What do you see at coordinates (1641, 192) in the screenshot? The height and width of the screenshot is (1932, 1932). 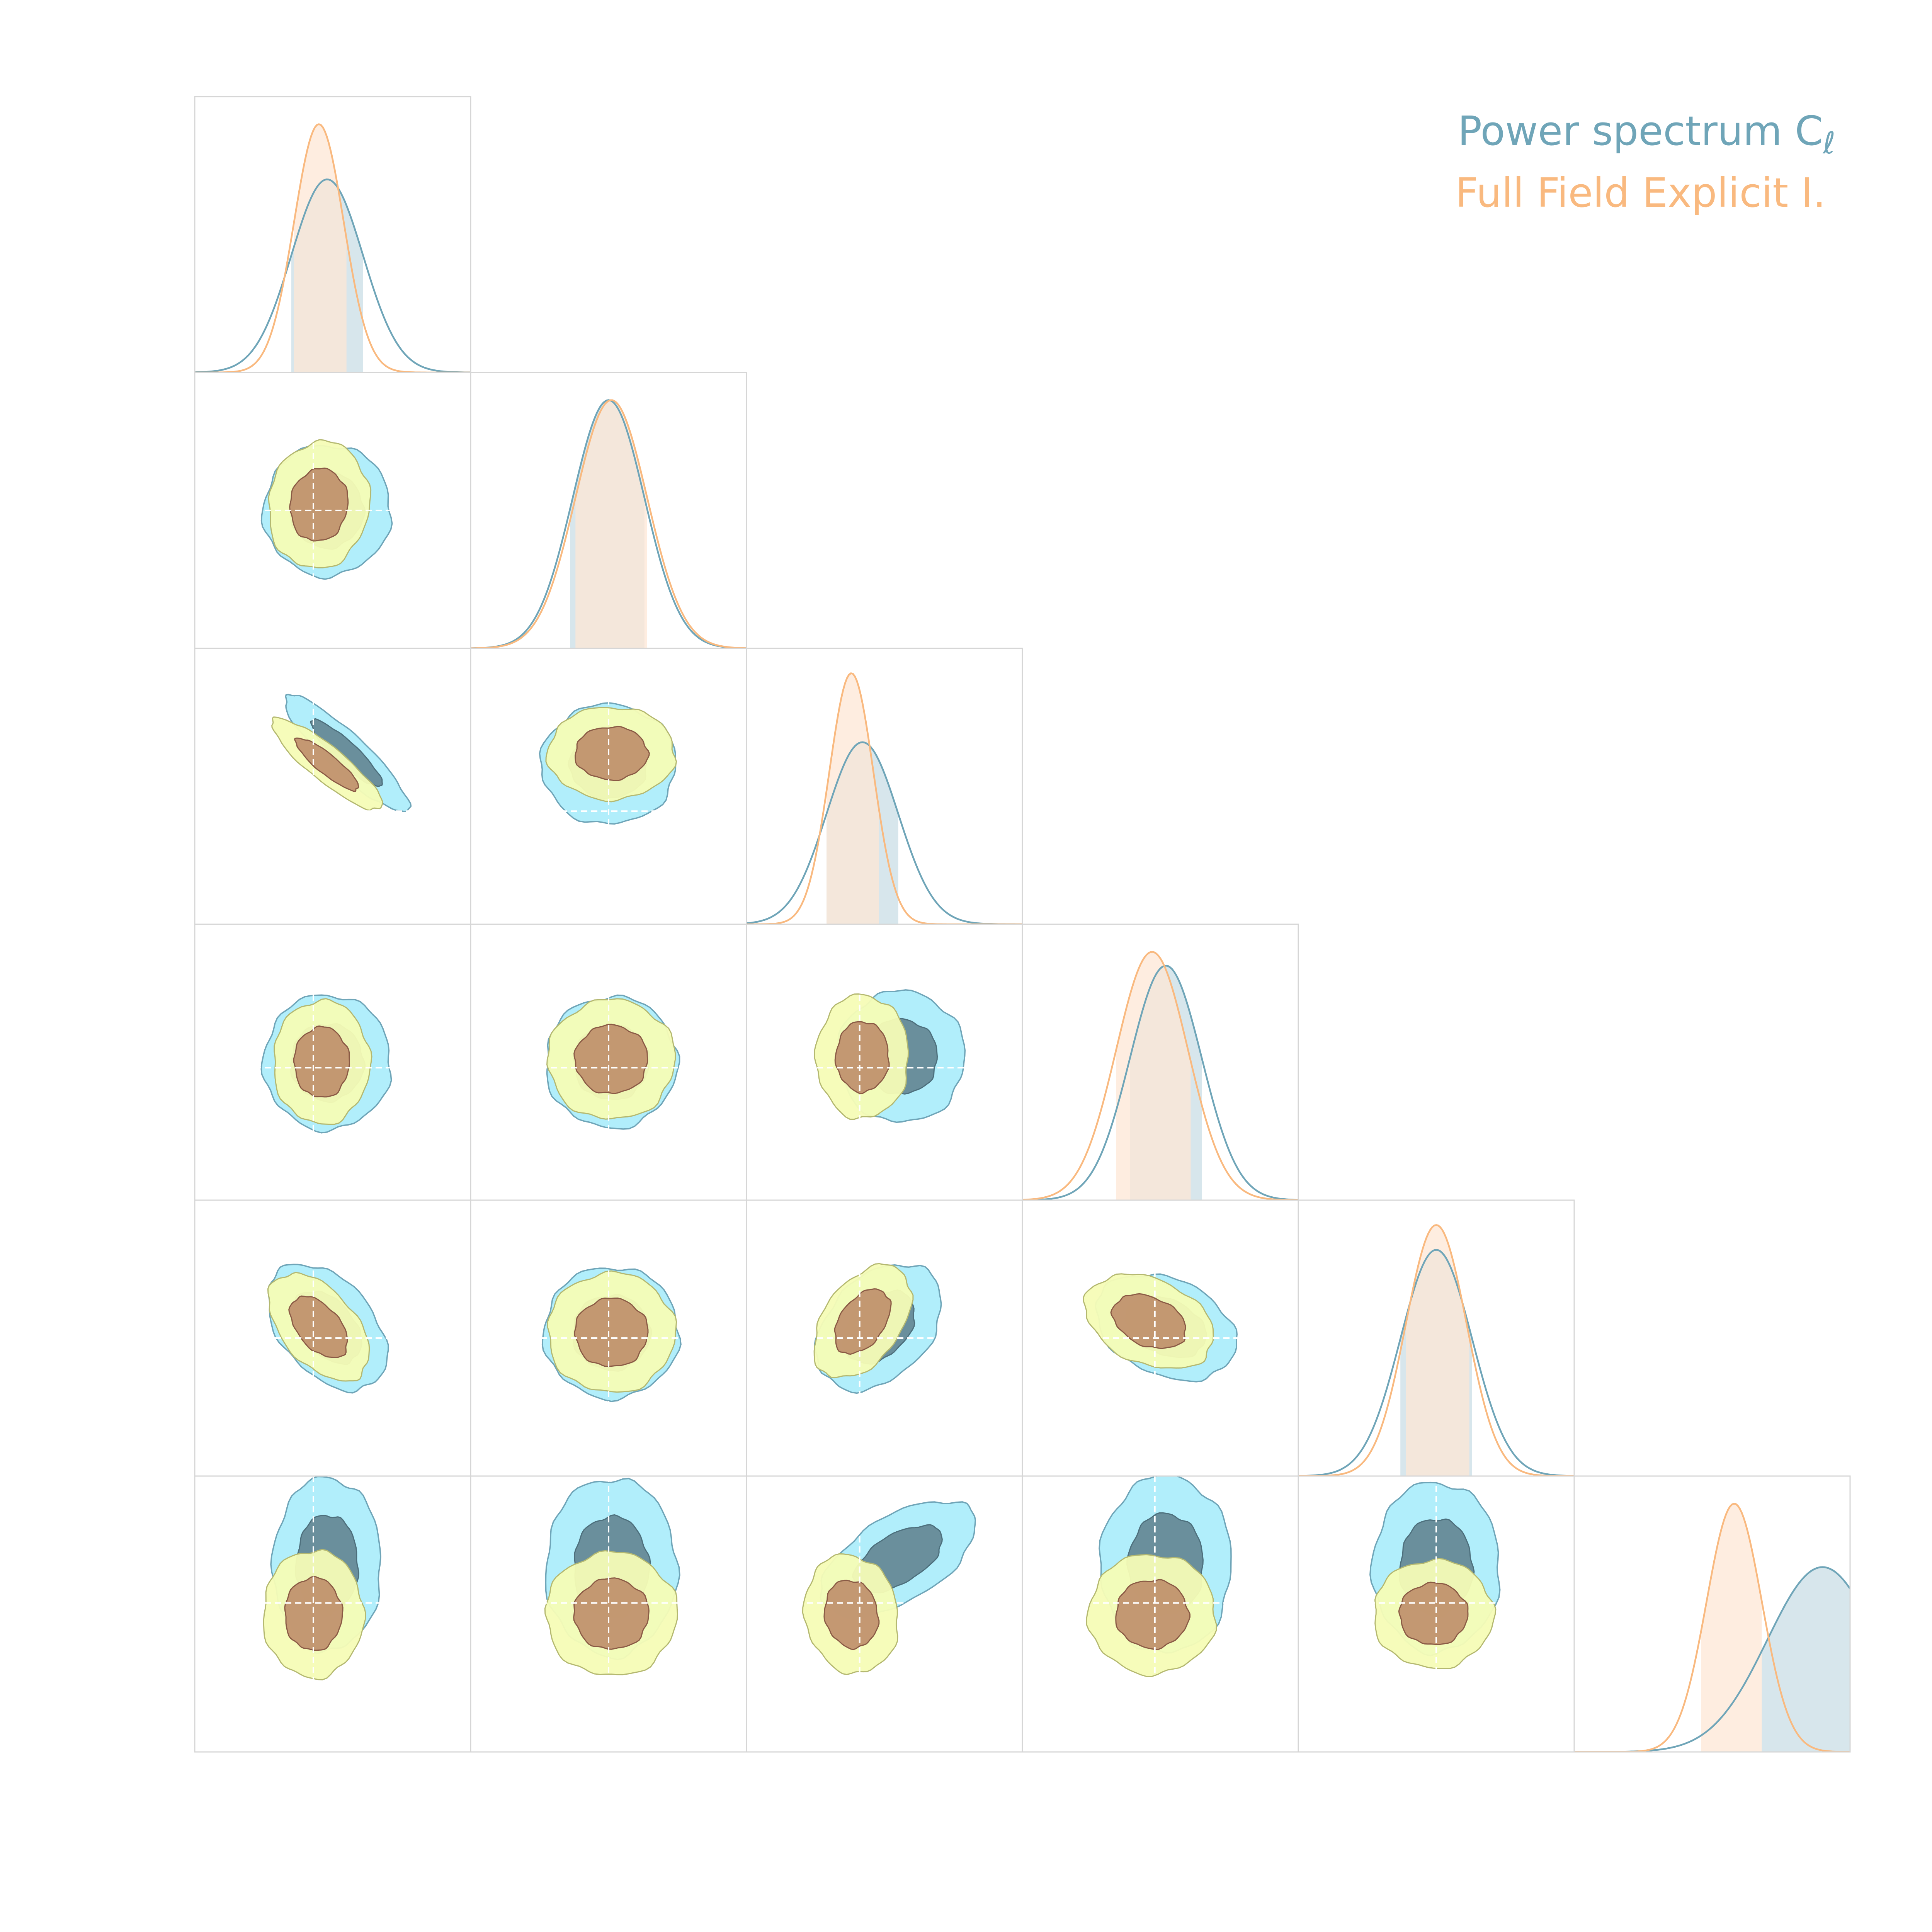 I see `legend-entry-full-field: Full Field Explicit I.` at bounding box center [1641, 192].